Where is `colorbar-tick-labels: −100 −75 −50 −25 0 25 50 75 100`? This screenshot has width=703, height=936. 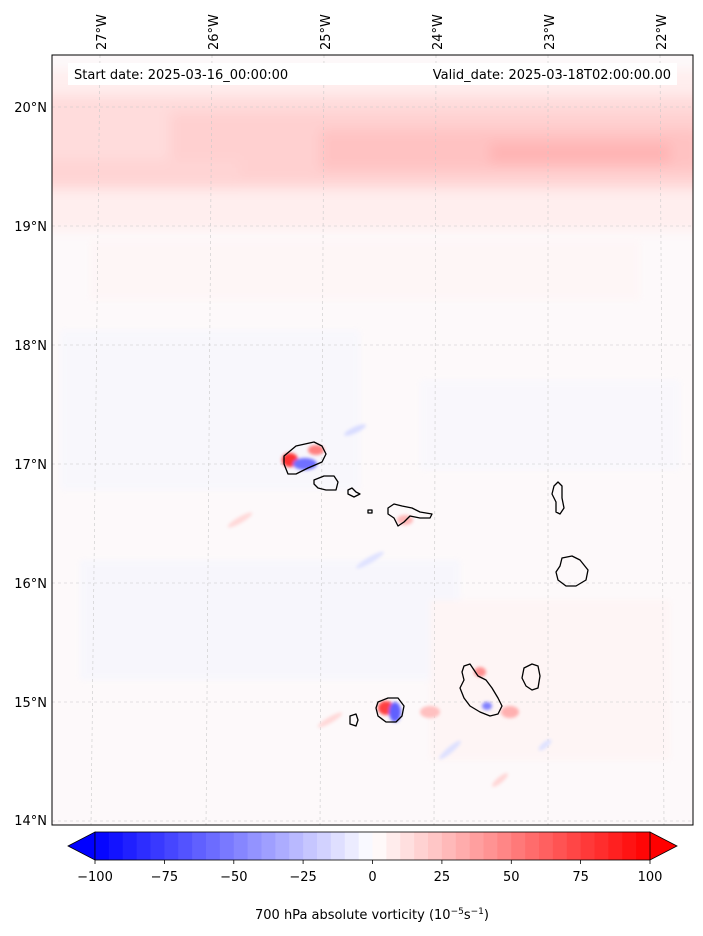 colorbar-tick-labels: −100 −75 −50 −25 0 25 50 75 100 is located at coordinates (369, 877).